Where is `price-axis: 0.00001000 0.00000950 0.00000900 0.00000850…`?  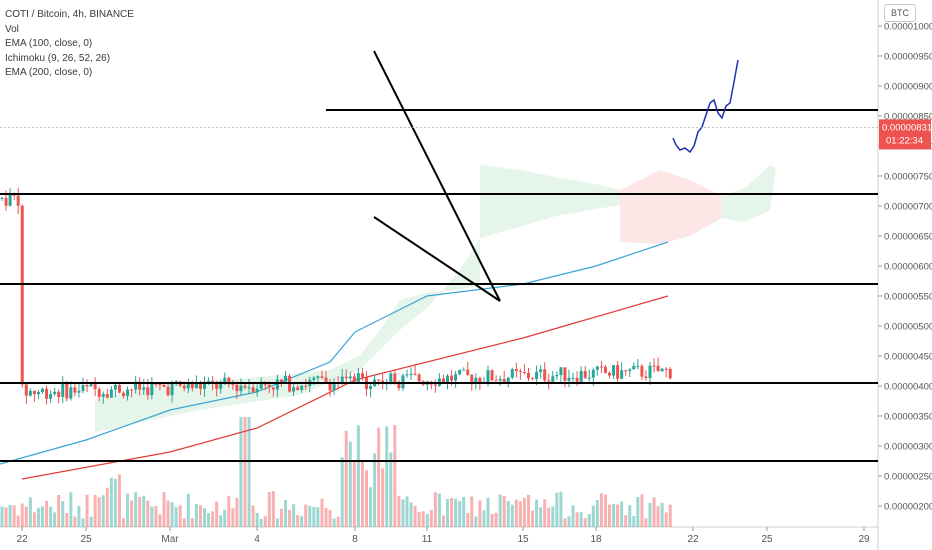
price-axis: 0.00001000 0.00000950 0.00000900 0.00000850… is located at coordinates (905, 267).